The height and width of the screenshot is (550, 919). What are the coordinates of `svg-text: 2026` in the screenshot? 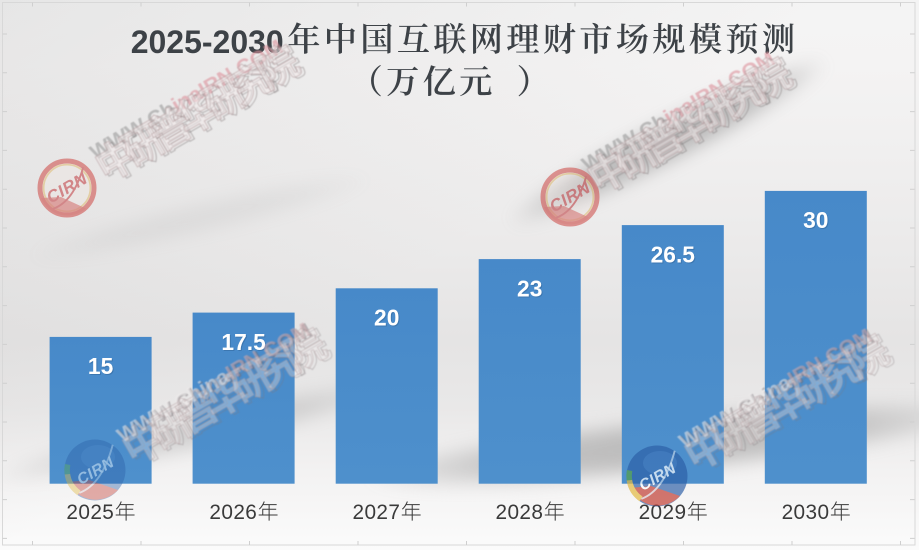 It's located at (233, 512).